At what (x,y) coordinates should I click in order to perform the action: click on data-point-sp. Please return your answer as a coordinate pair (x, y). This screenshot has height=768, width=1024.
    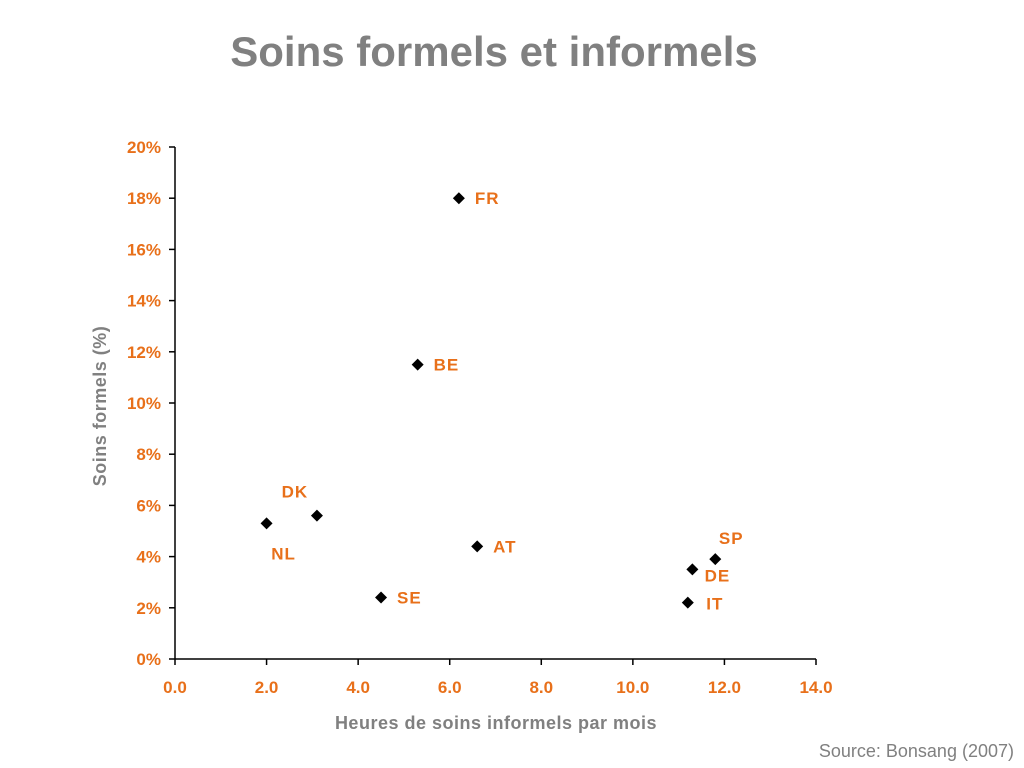
    Looking at the image, I should click on (715, 559).